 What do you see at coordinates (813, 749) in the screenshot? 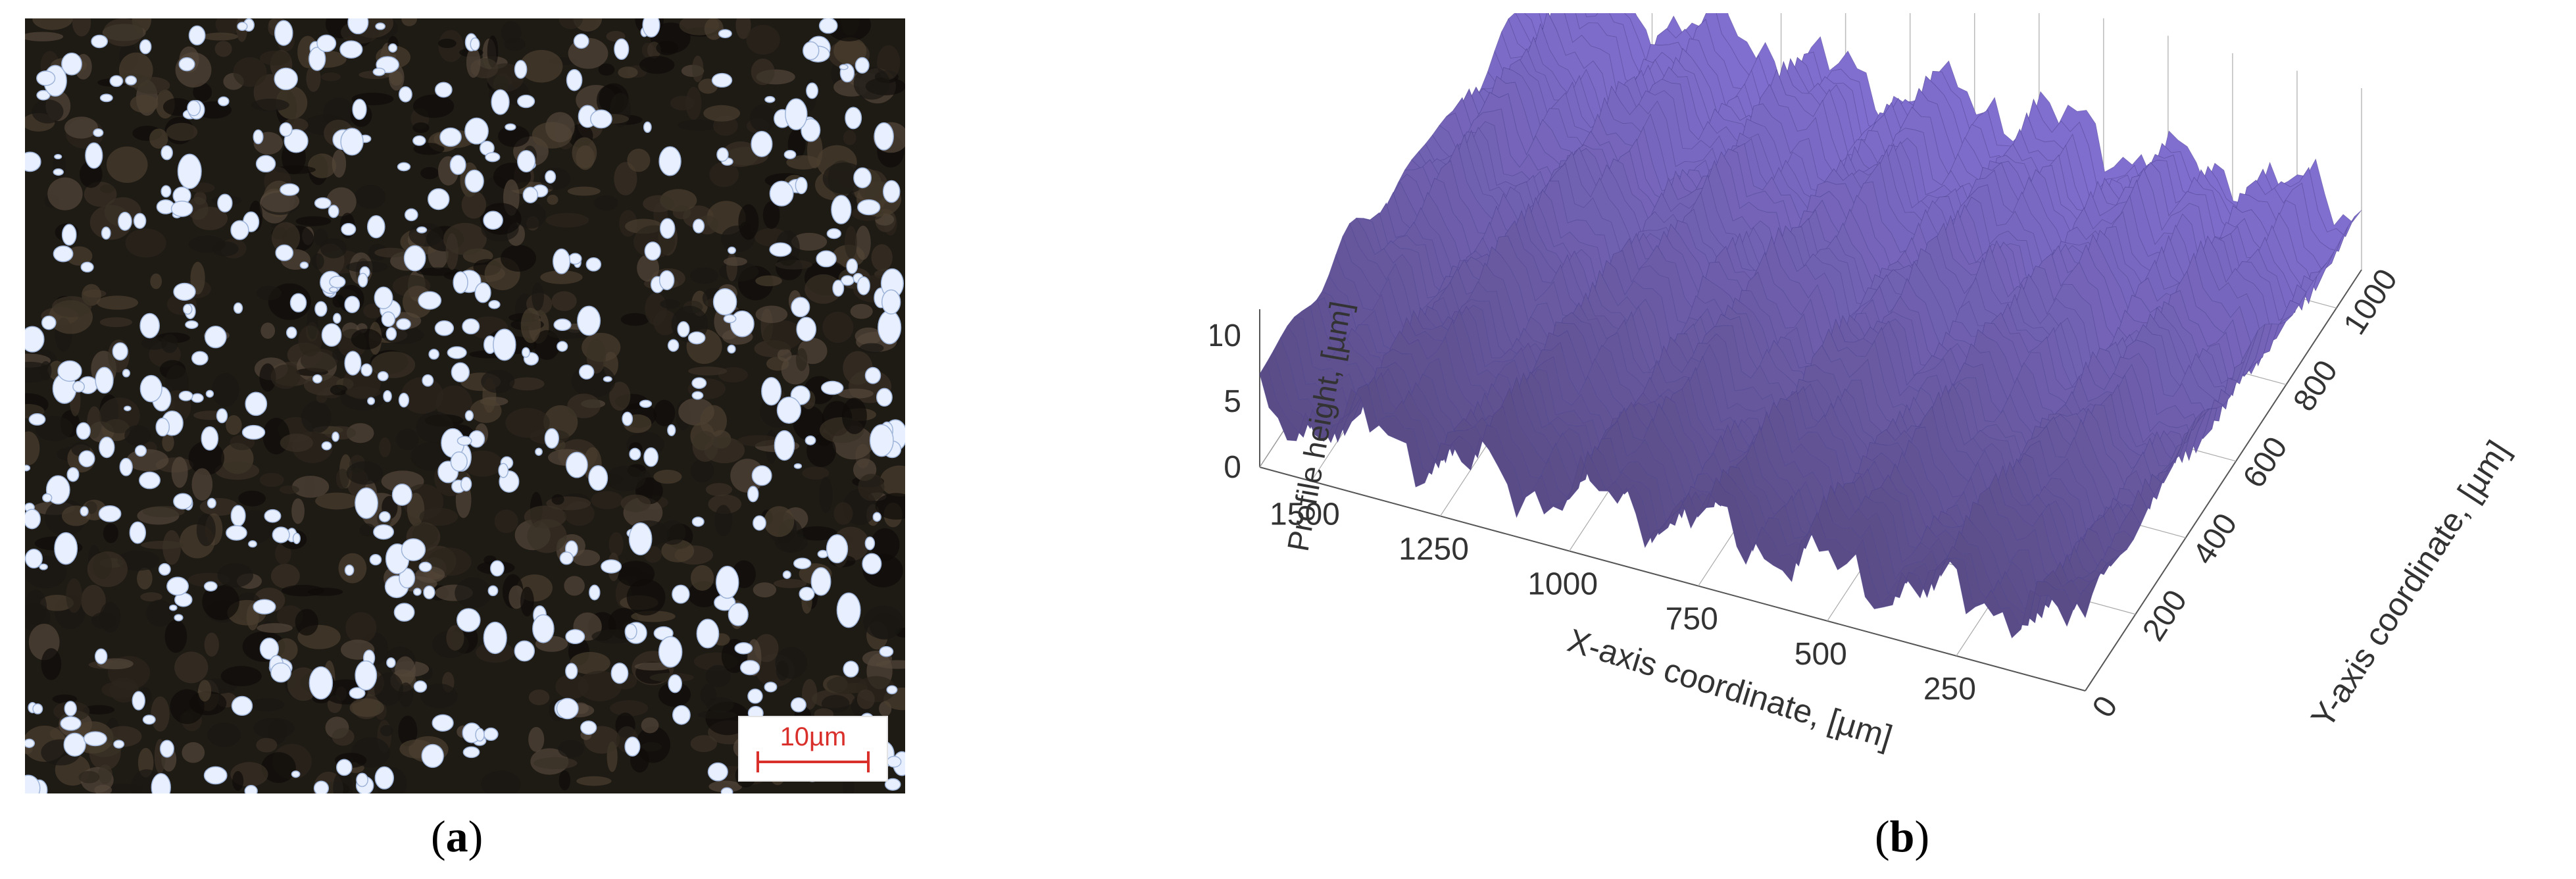
I see `scale-bar-box: 10µm` at bounding box center [813, 749].